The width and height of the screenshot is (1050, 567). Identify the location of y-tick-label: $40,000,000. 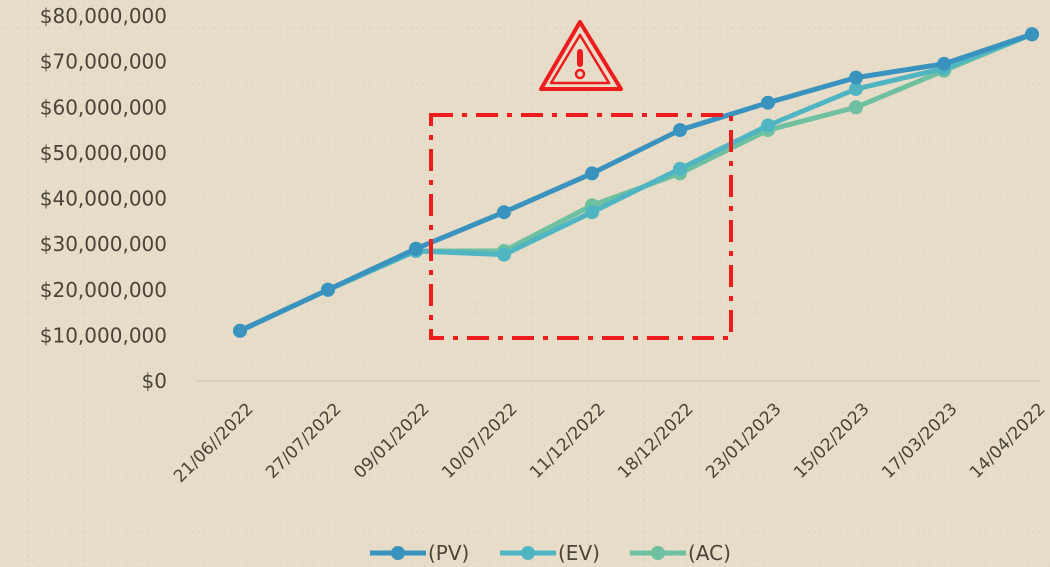
(103, 199).